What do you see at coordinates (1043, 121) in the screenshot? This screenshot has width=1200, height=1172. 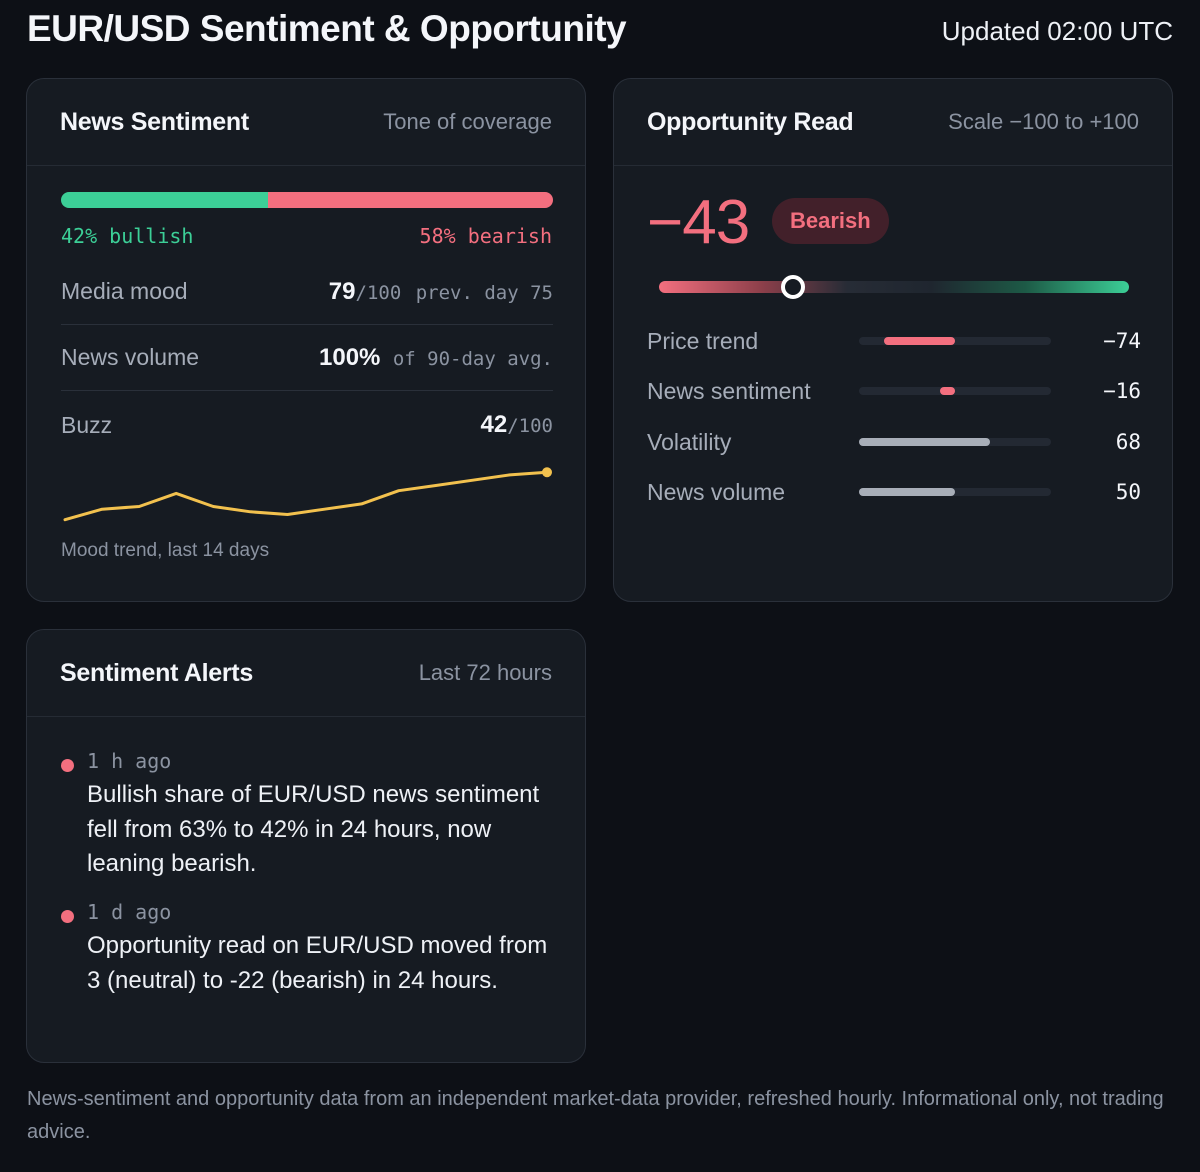 I see `opportunity-scale: Scale −100 to +100` at bounding box center [1043, 121].